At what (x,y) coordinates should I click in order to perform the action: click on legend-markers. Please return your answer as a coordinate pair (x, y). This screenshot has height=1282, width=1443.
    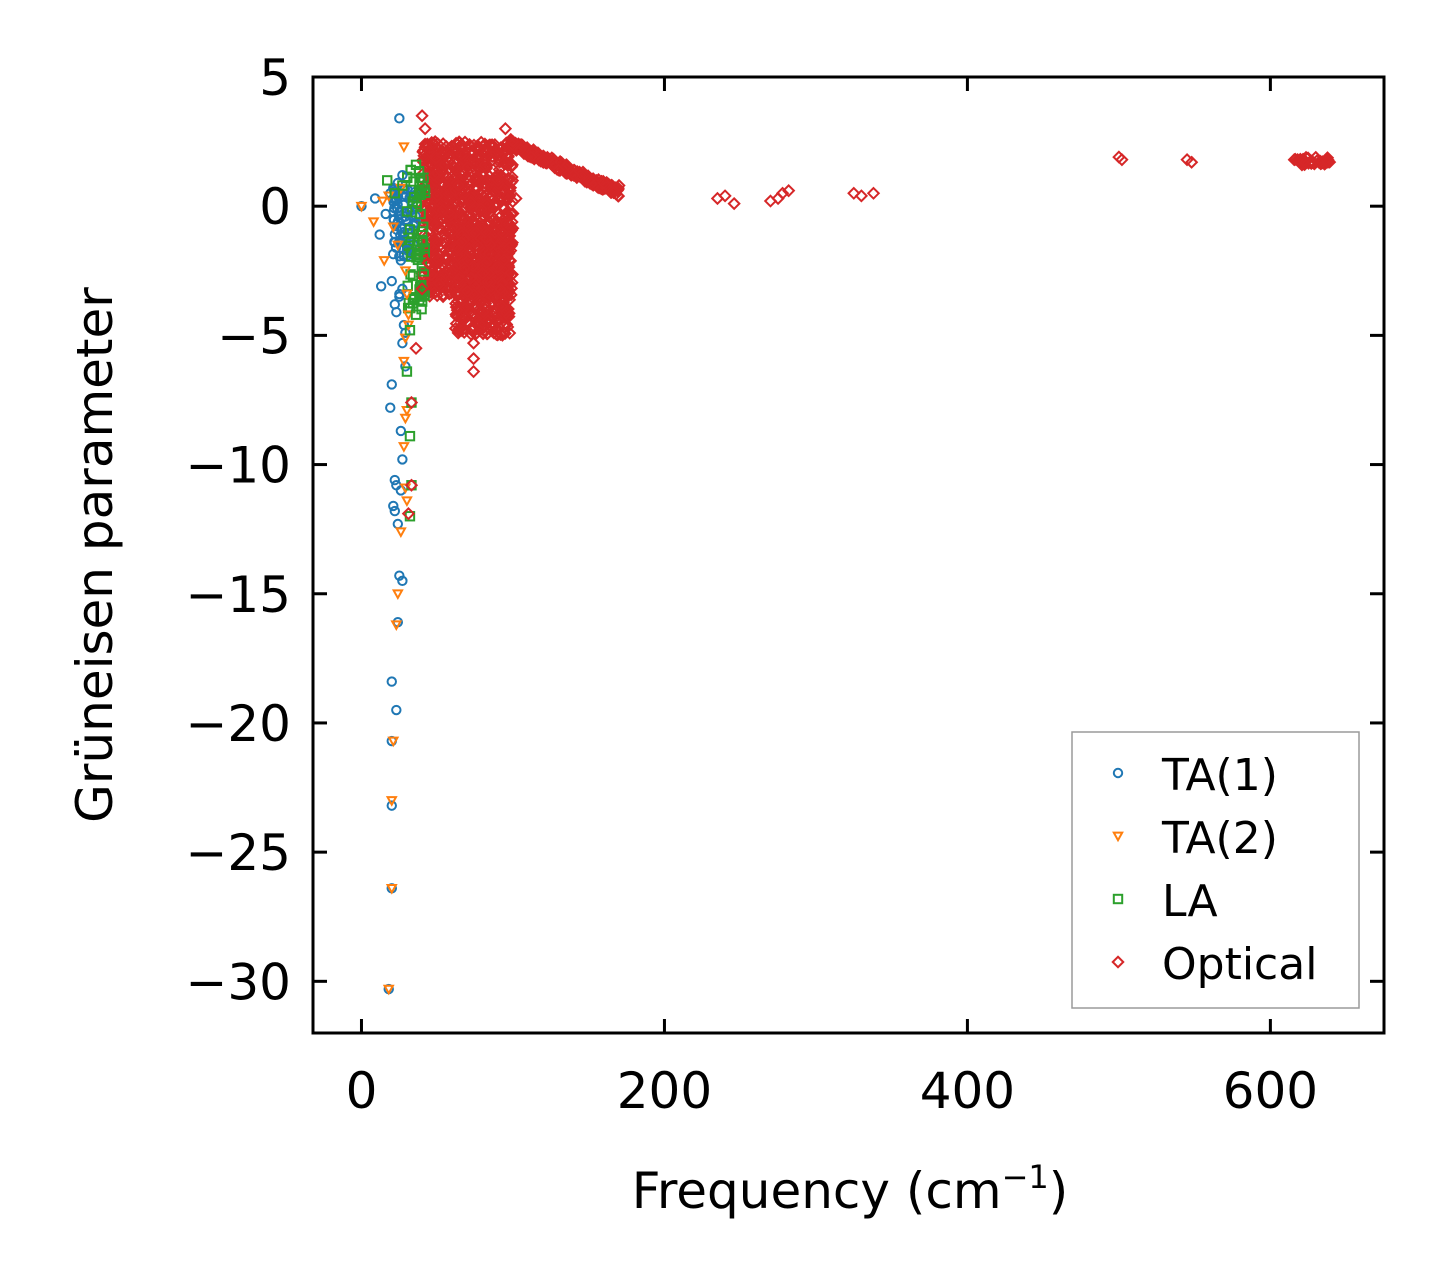
    Looking at the image, I should click on (1118, 868).